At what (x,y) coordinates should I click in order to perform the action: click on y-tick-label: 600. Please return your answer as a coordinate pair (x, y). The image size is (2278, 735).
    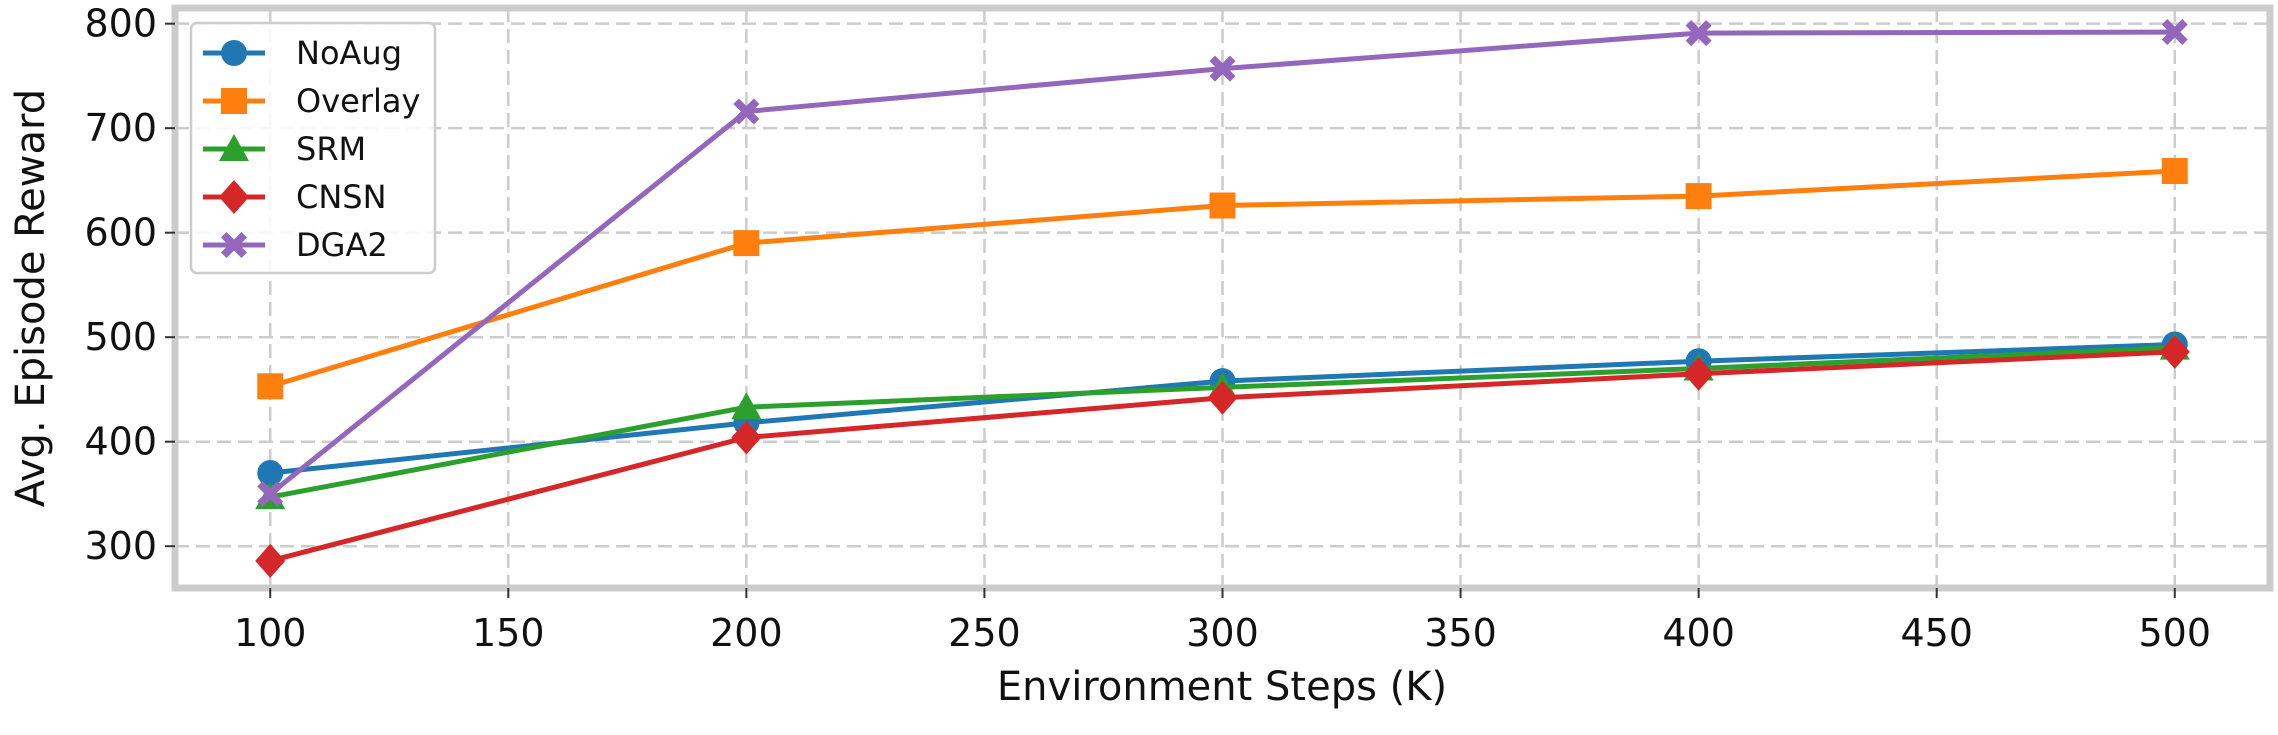
    Looking at the image, I should click on (120, 233).